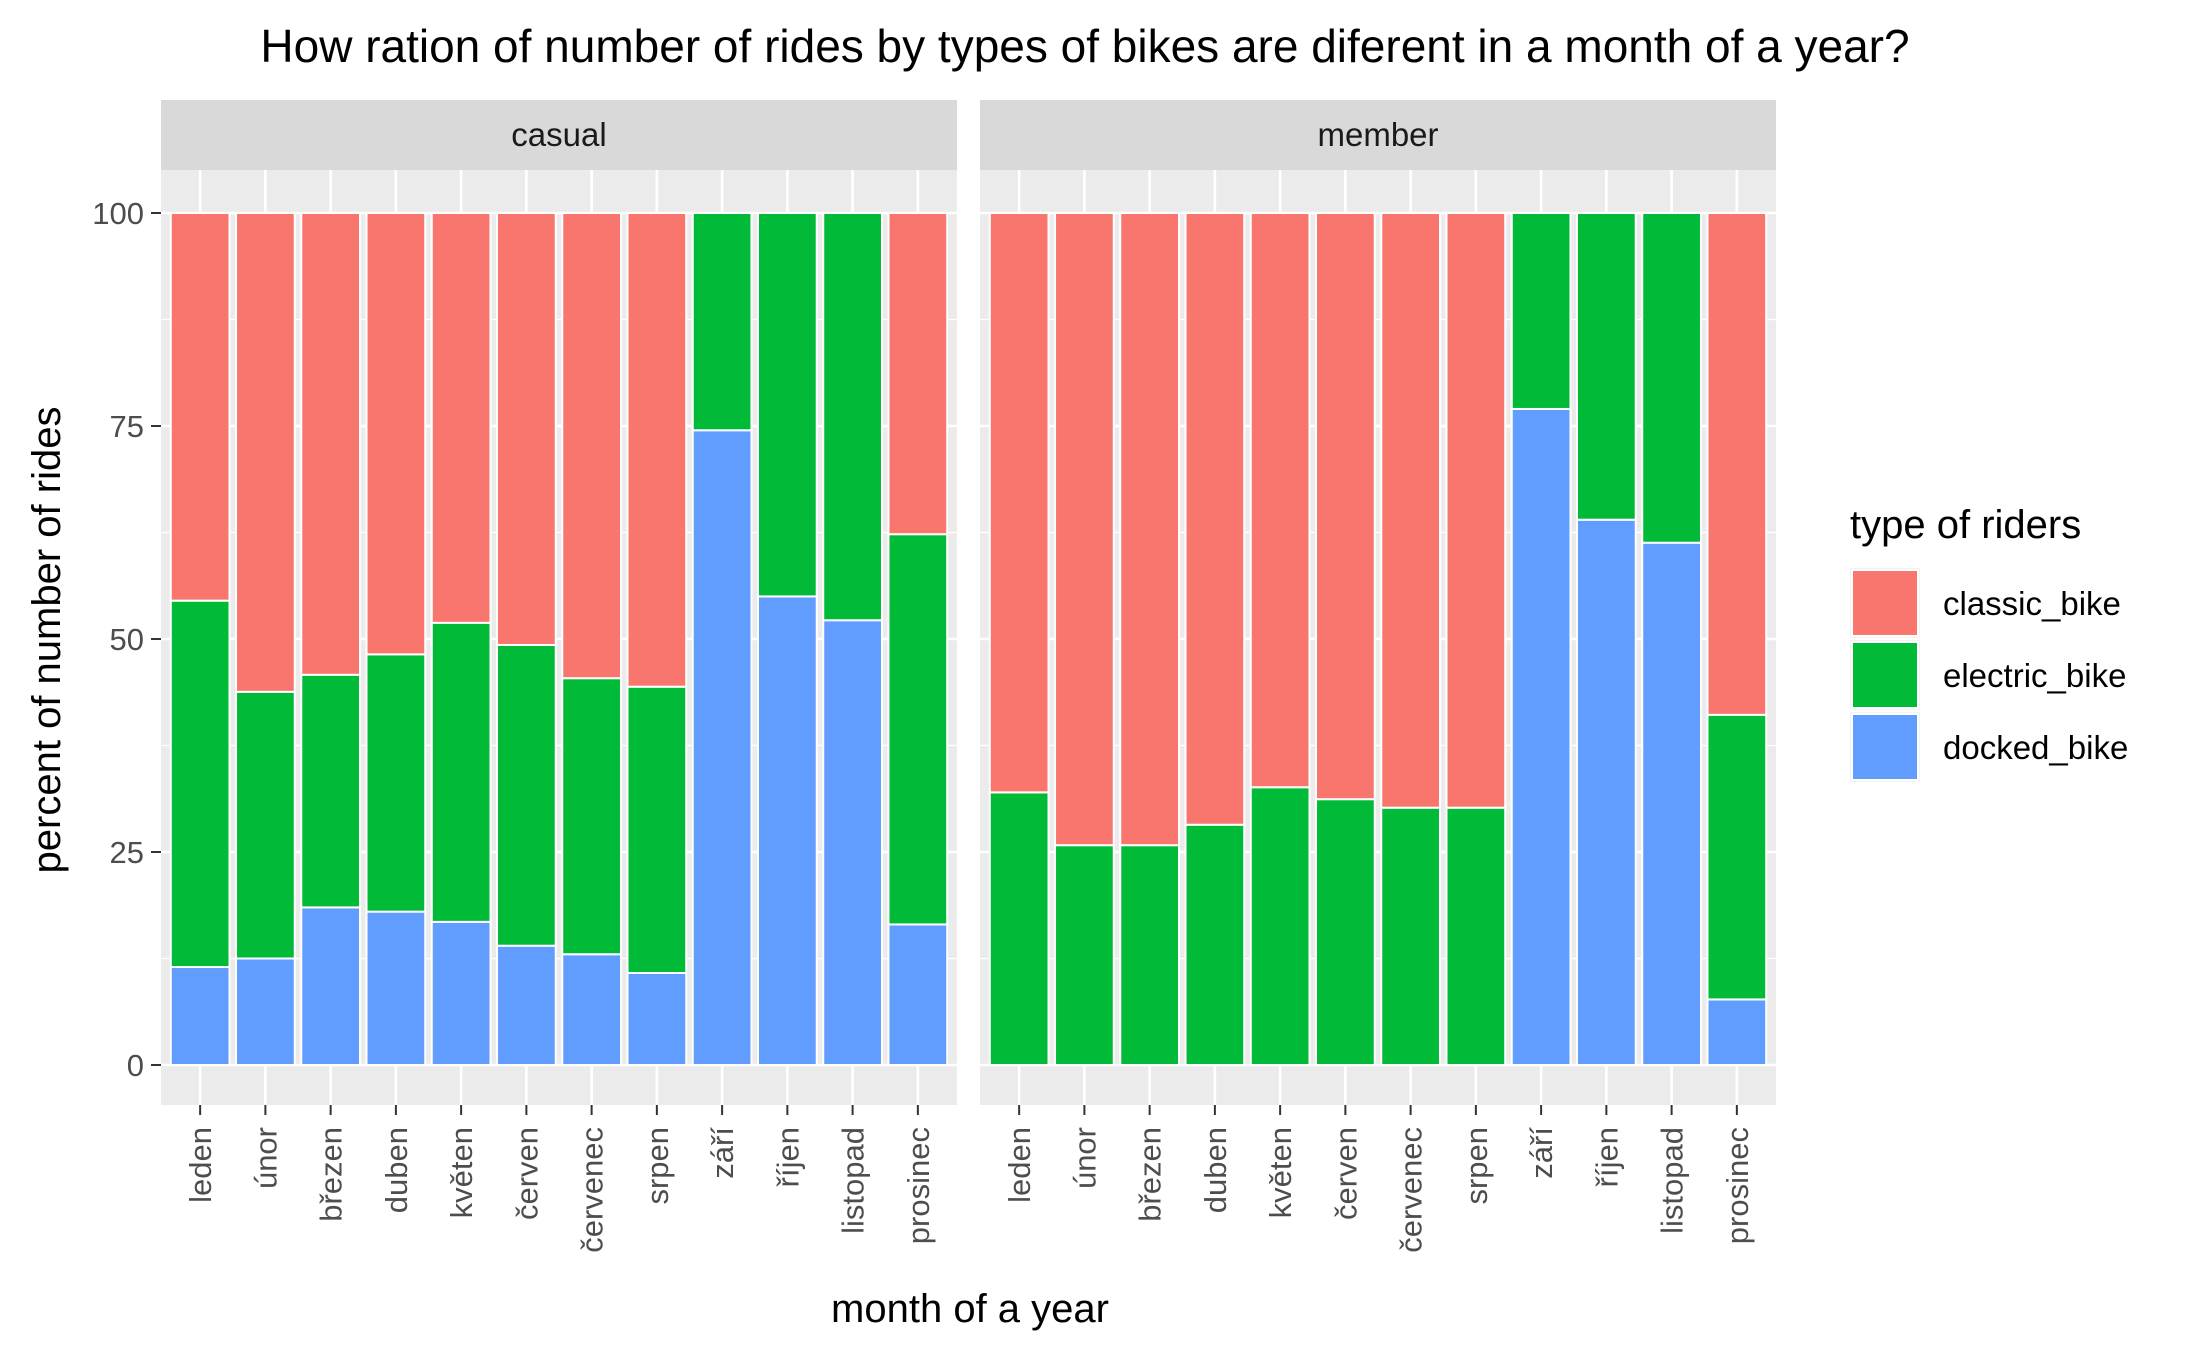 Image resolution: width=2187 pixels, height=1350 pixels. I want to click on facet-label: casual, so click(558, 134).